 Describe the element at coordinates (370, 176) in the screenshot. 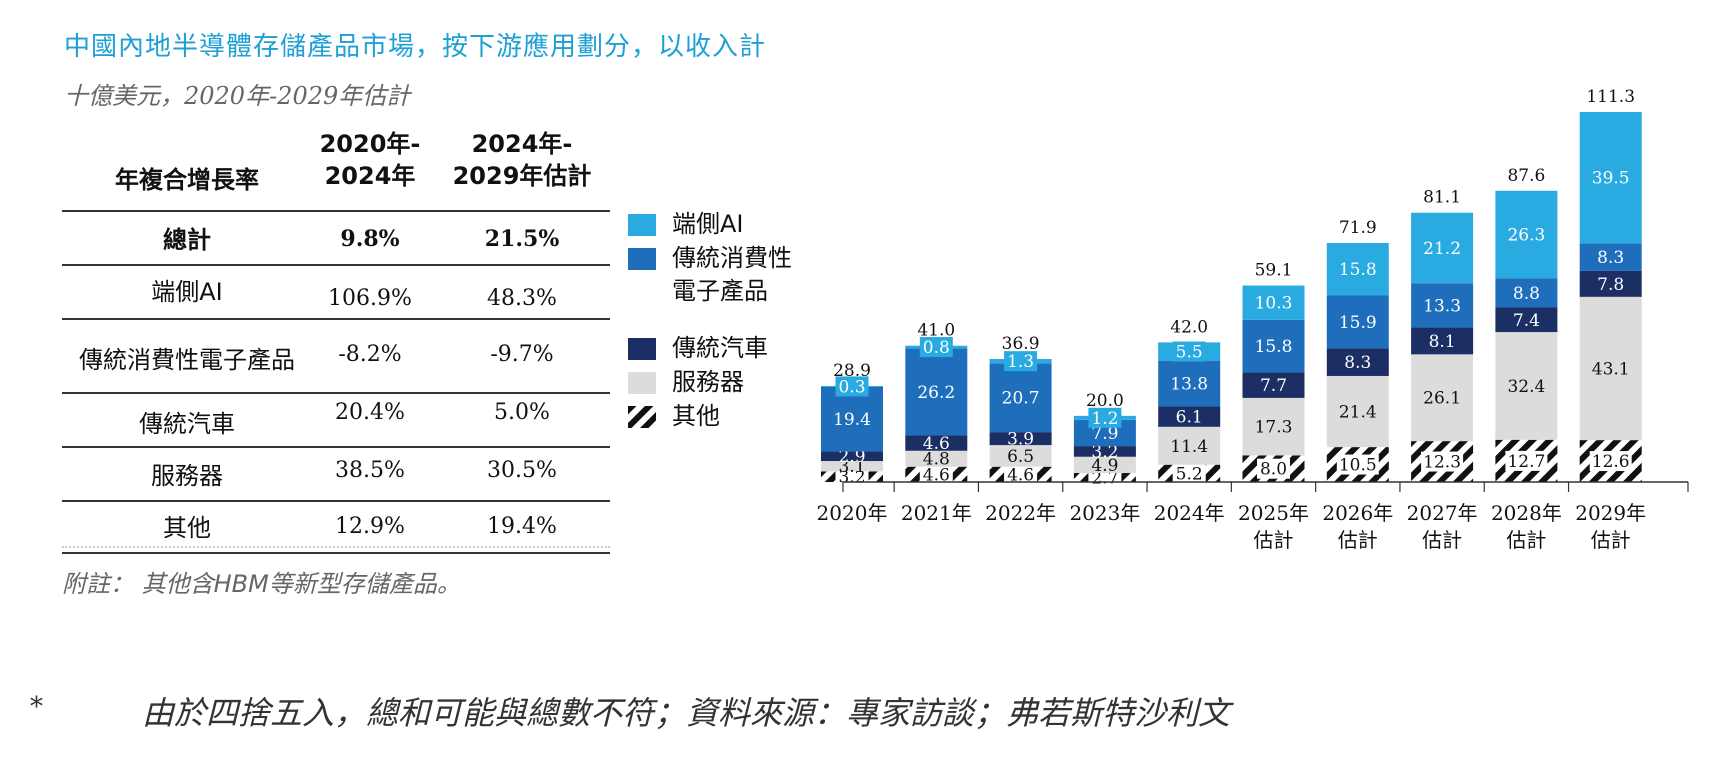

I see `header-period-1-line2: 2024年` at that location.